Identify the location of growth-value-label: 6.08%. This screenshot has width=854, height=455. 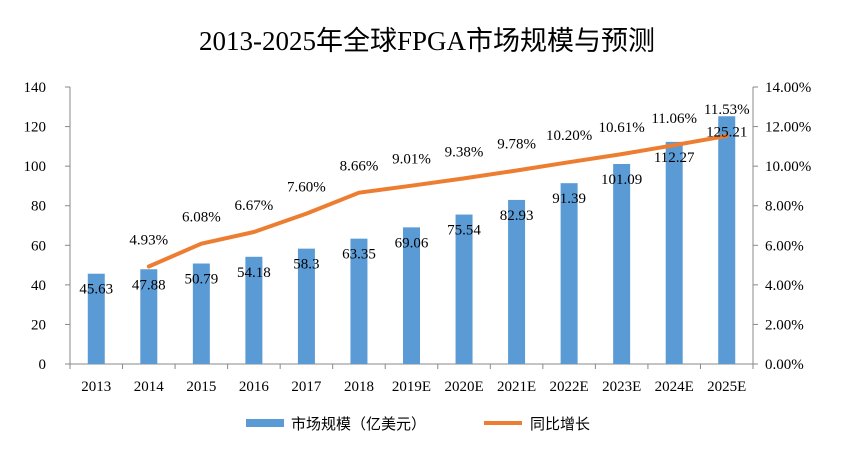
(201, 218).